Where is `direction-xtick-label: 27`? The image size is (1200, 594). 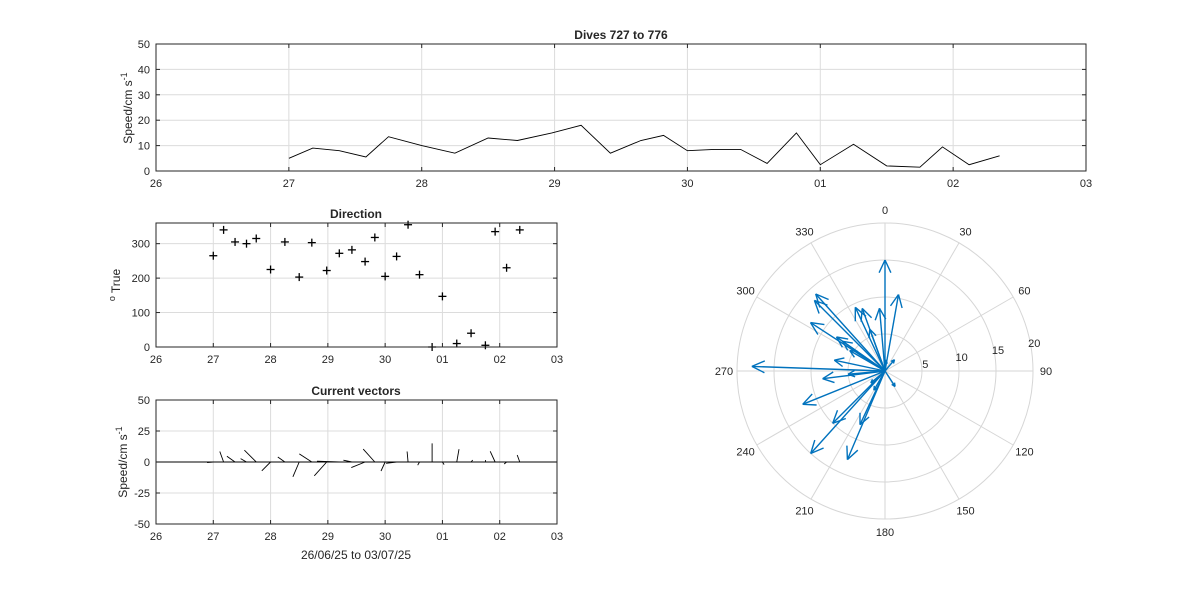 direction-xtick-label: 27 is located at coordinates (213, 360).